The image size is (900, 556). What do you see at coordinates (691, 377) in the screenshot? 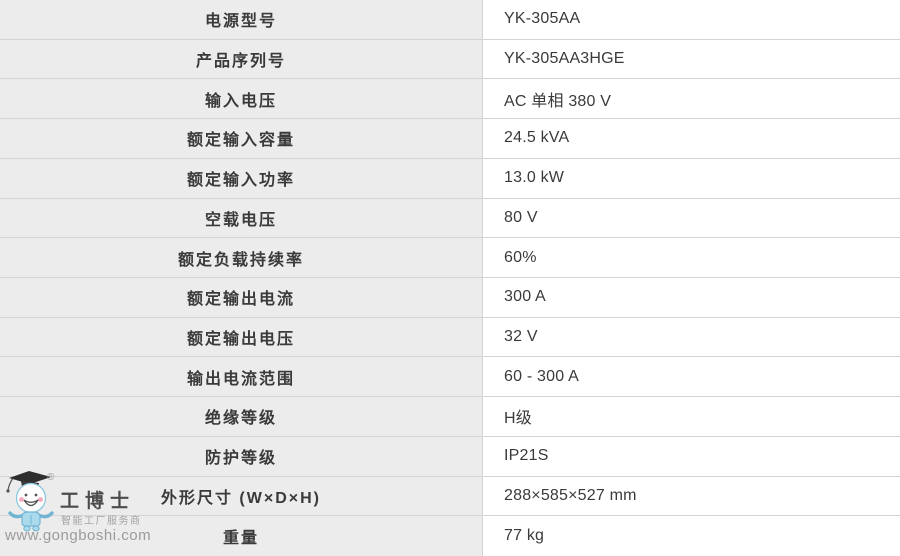
I see `spec-value-current-range: 60 - 300 A` at bounding box center [691, 377].